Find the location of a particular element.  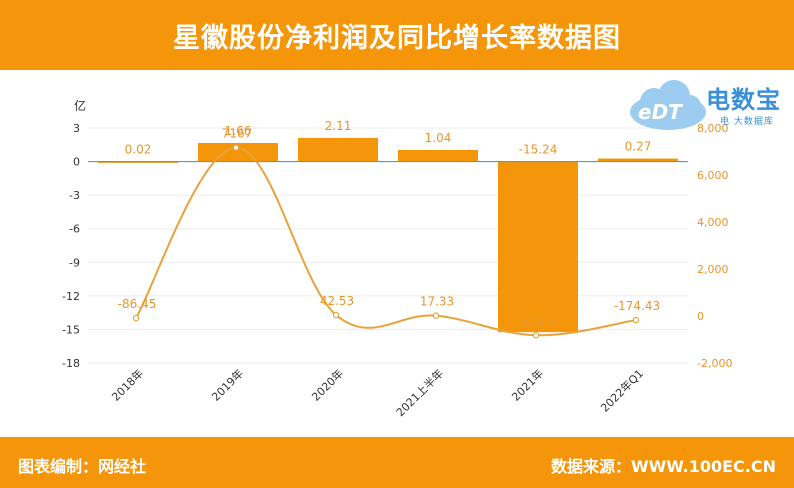

x-axis-category-label: 2021年 is located at coordinates (527, 384).